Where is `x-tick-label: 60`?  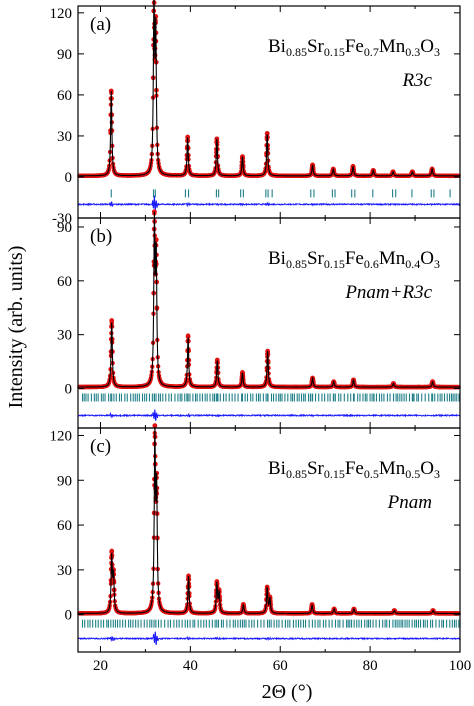 x-tick-label: 60 is located at coordinates (280, 666).